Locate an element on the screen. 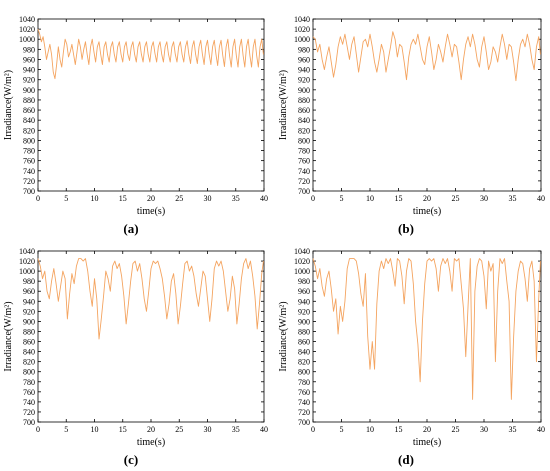  panel-label: (a) is located at coordinates (130, 228).